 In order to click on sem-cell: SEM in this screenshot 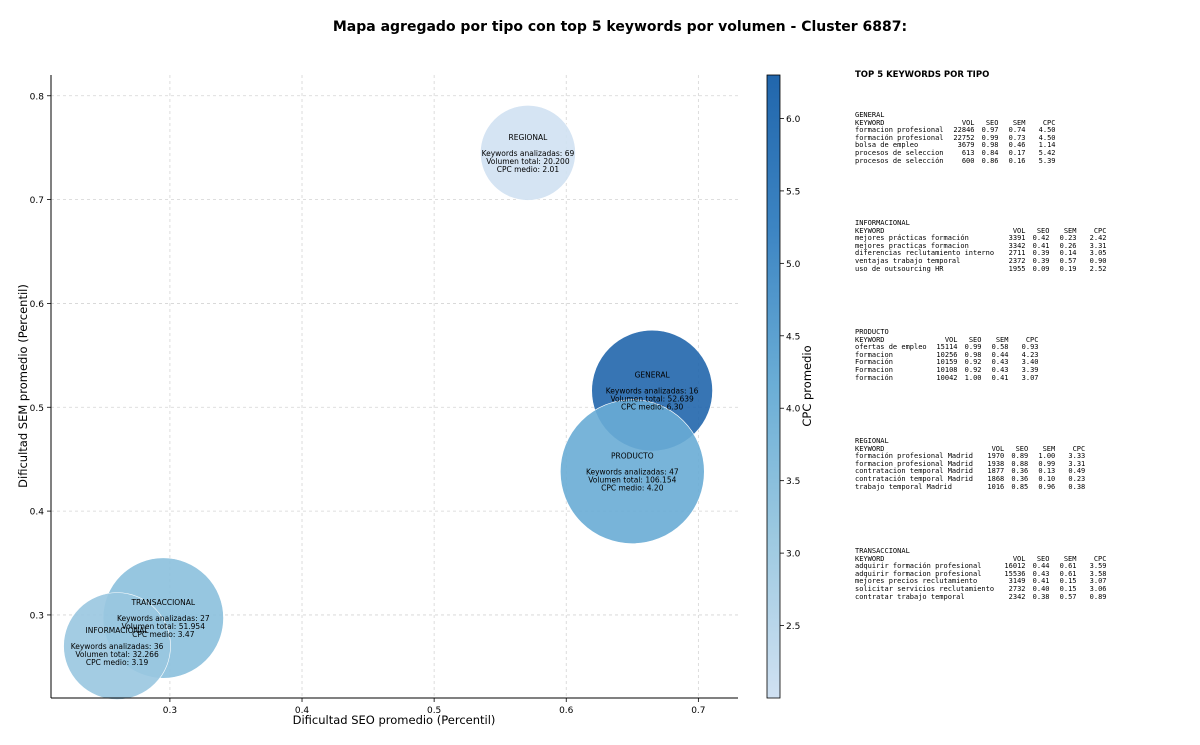, I will do `click(1070, 230)`.